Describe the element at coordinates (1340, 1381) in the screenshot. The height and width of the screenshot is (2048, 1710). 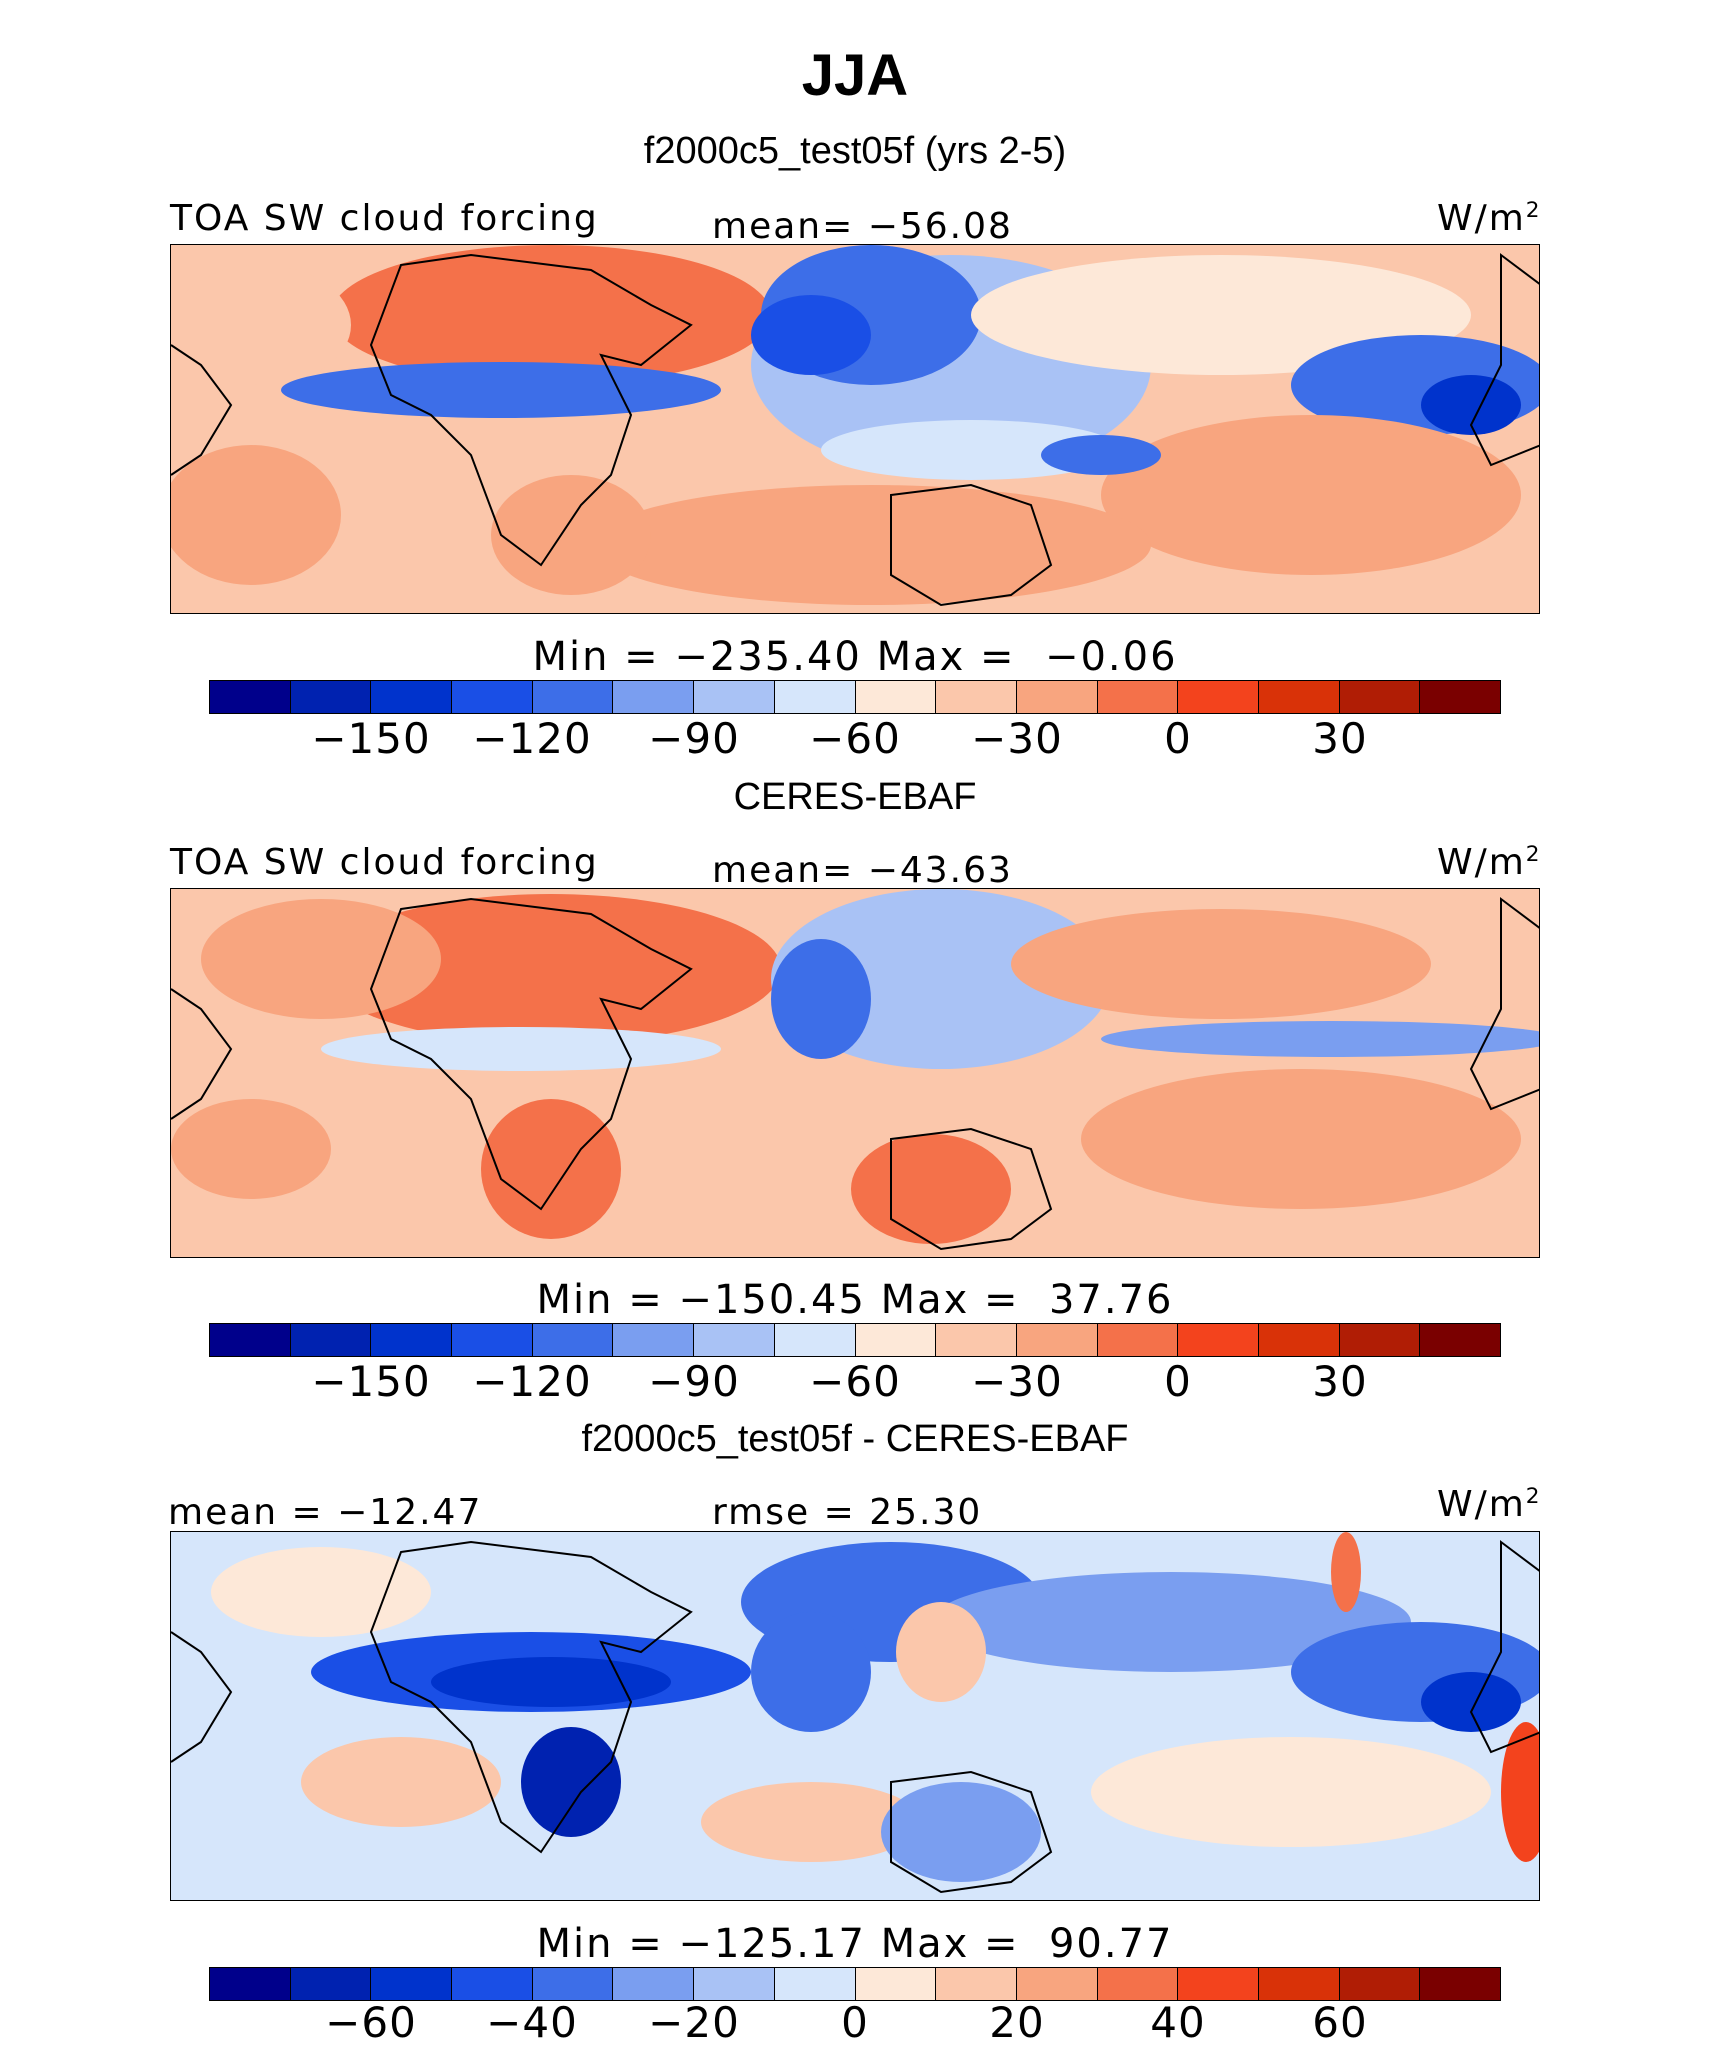
I see `panel2-colorbar-tick: 30` at that location.